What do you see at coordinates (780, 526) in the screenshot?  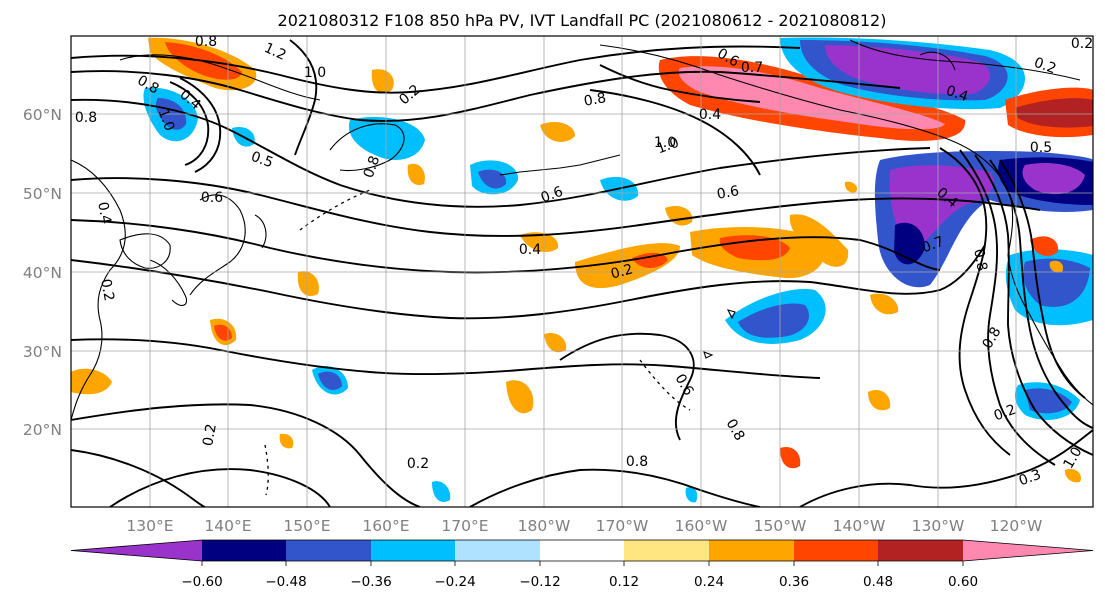 I see `lon-label: 150°W` at bounding box center [780, 526].